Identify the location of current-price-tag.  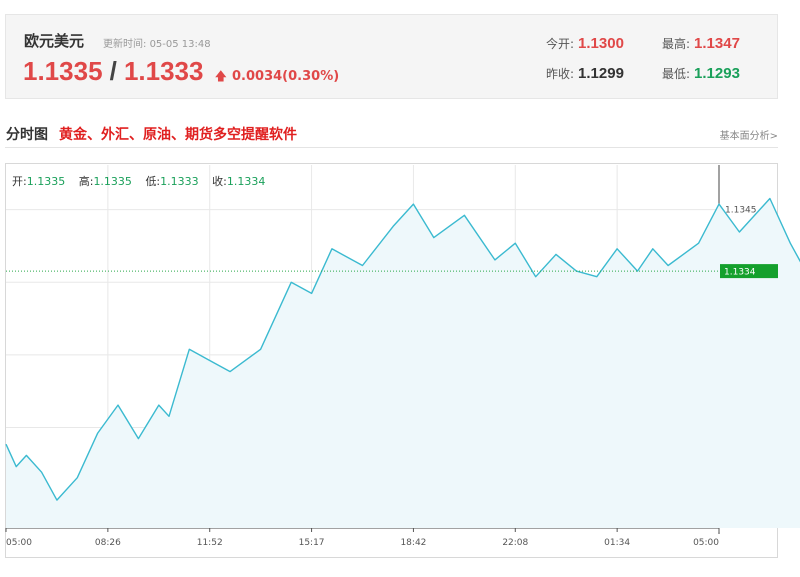
(749, 271).